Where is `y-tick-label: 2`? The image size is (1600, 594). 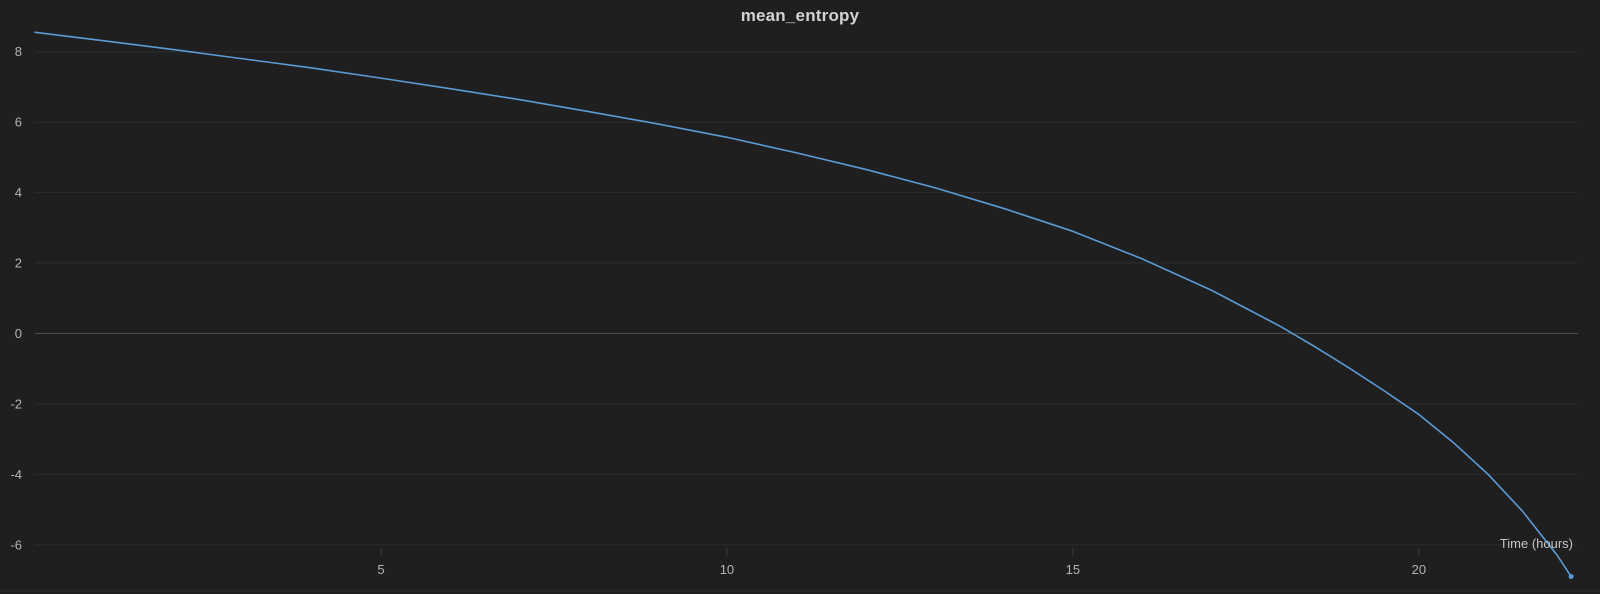 y-tick-label: 2 is located at coordinates (18, 263).